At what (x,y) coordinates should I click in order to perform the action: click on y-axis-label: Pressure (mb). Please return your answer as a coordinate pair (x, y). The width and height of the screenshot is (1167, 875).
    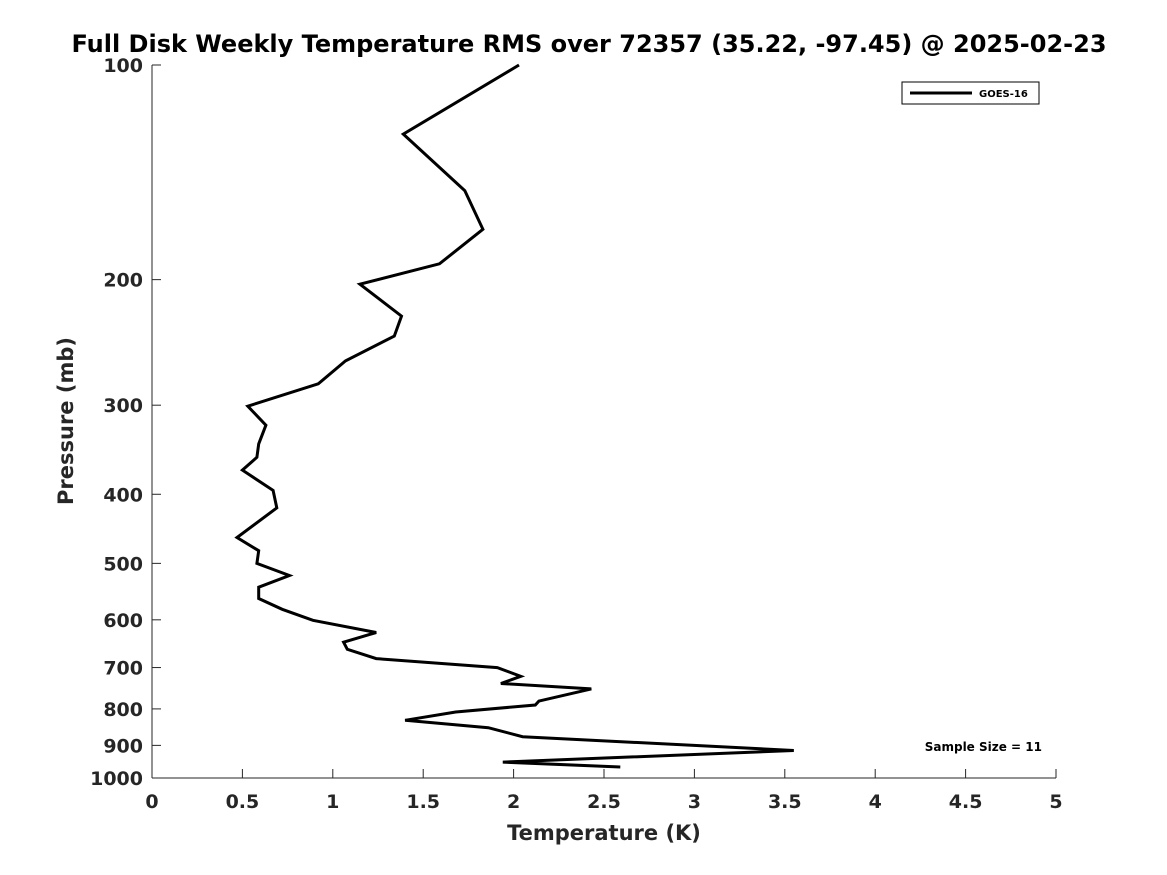
    Looking at the image, I should click on (66, 421).